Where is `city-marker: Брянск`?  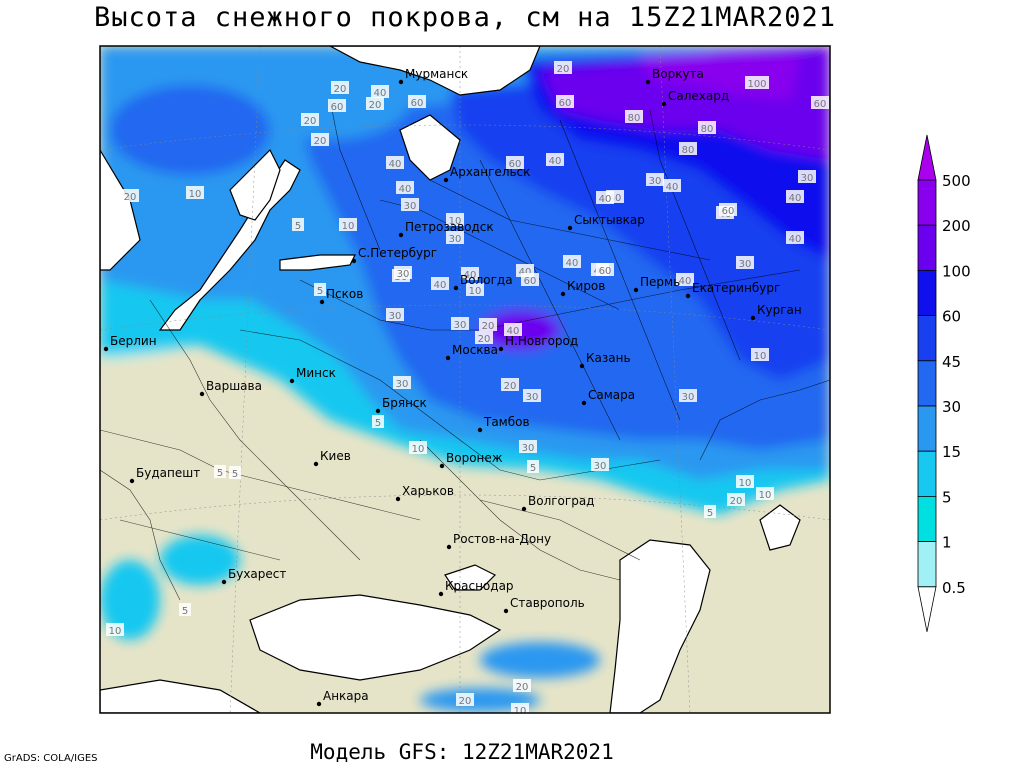 city-marker: Брянск is located at coordinates (401, 405).